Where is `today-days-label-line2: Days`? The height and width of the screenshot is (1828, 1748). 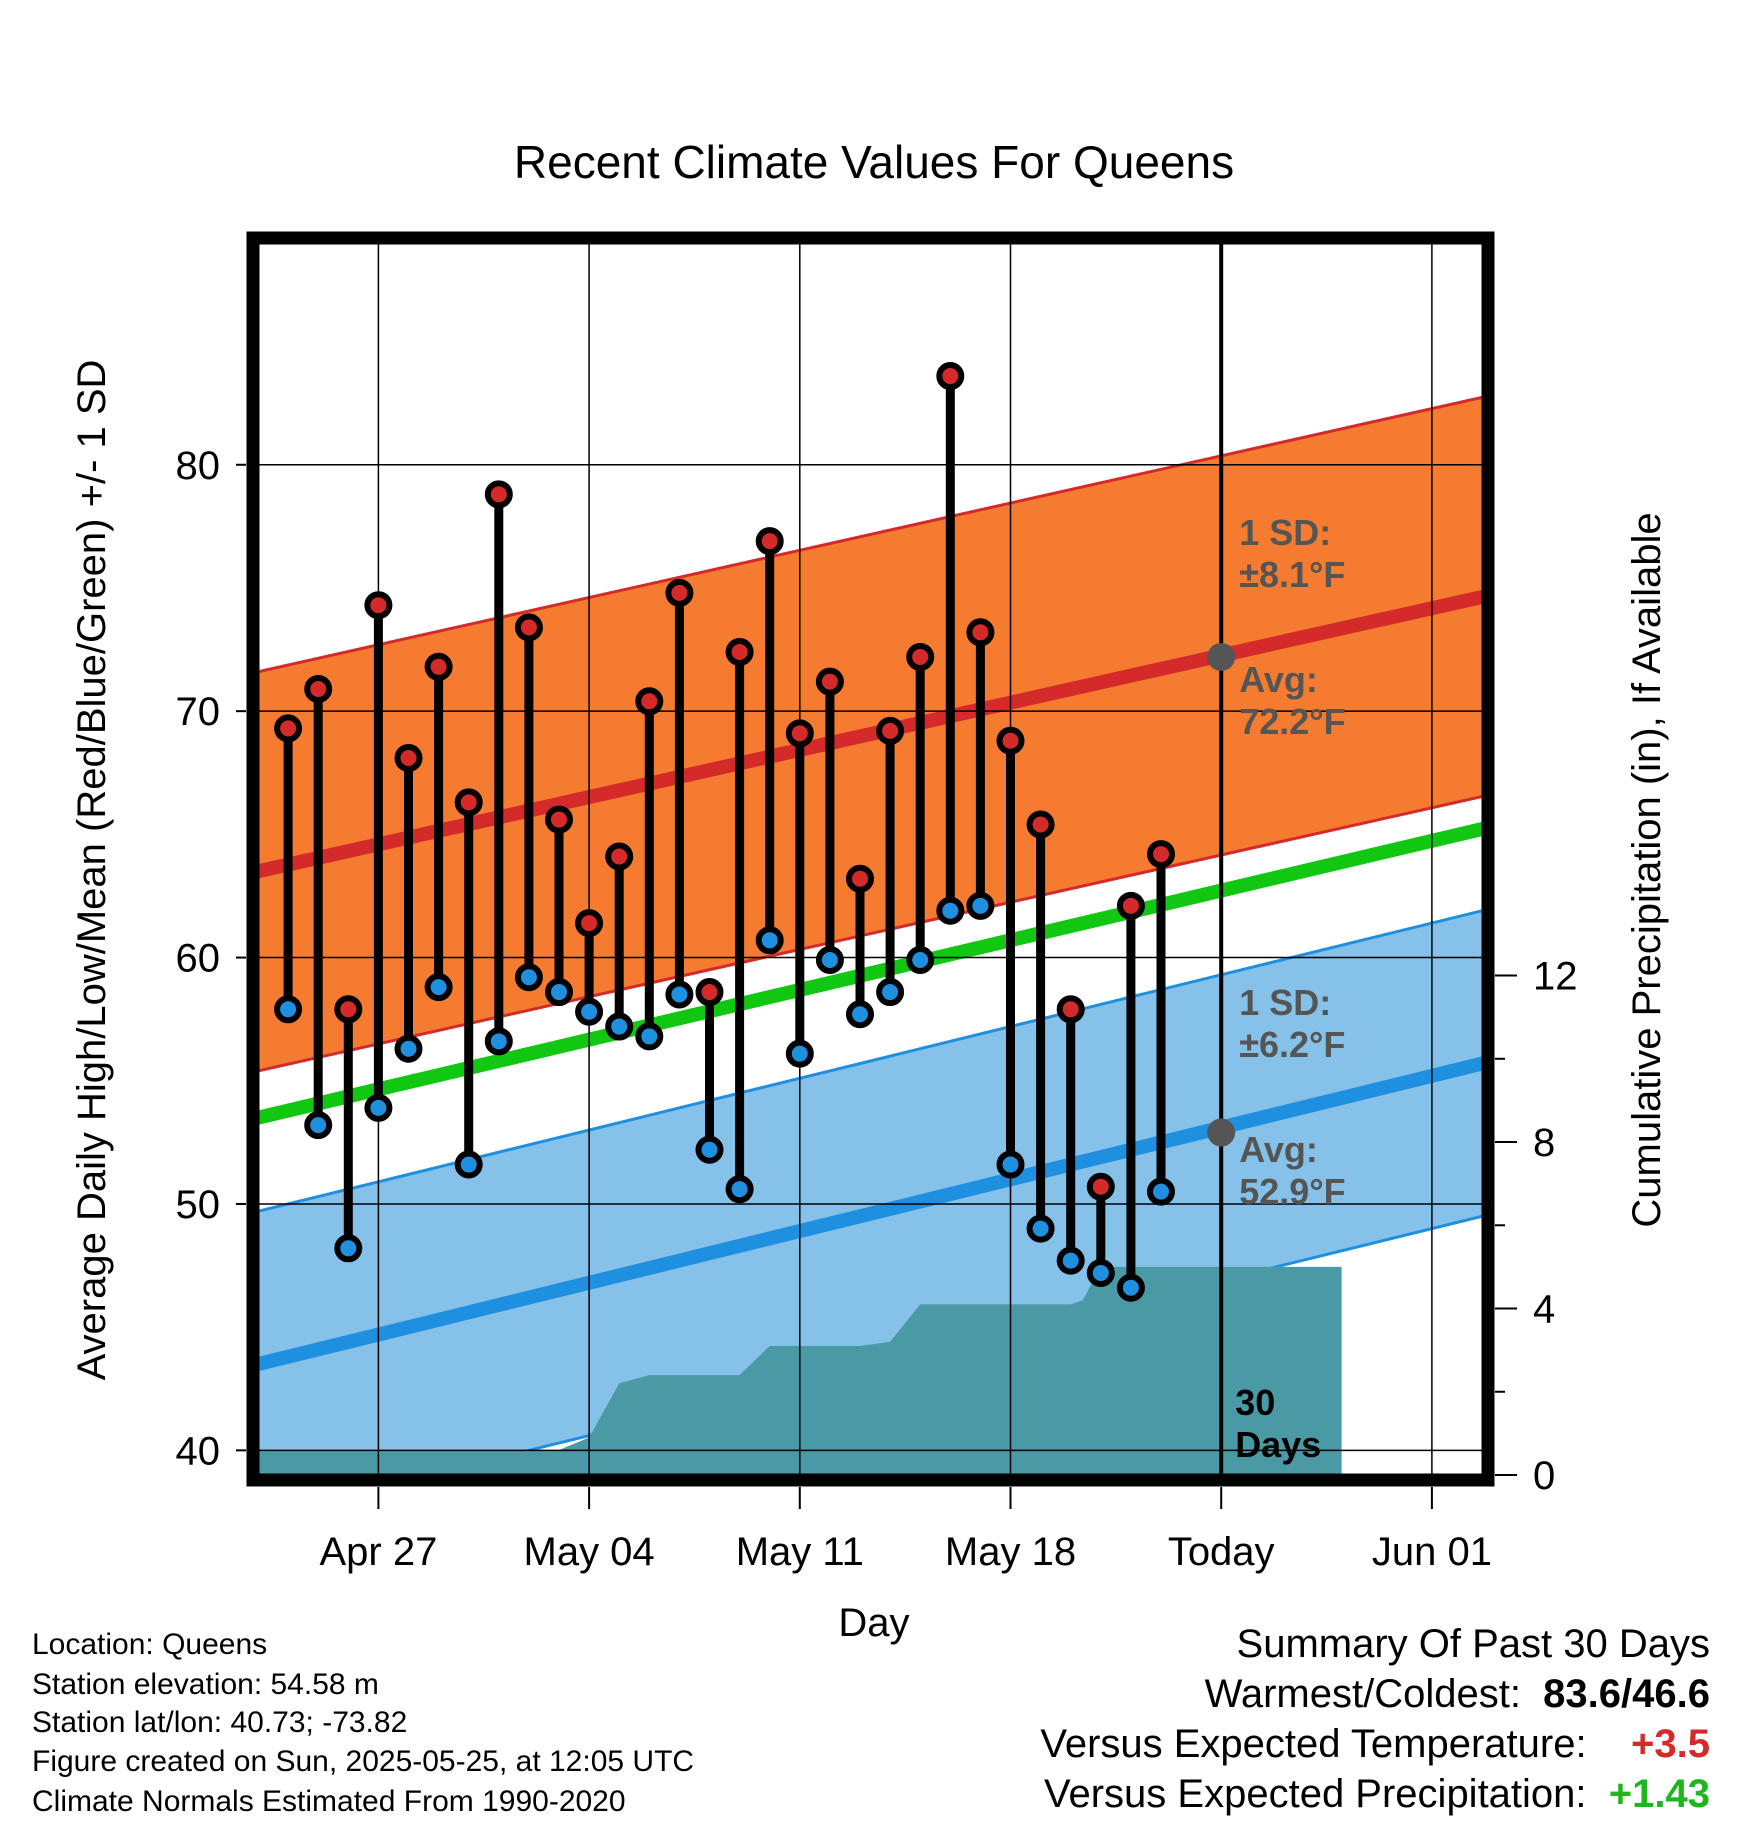 today-days-label-line2: Days is located at coordinates (1278, 1444).